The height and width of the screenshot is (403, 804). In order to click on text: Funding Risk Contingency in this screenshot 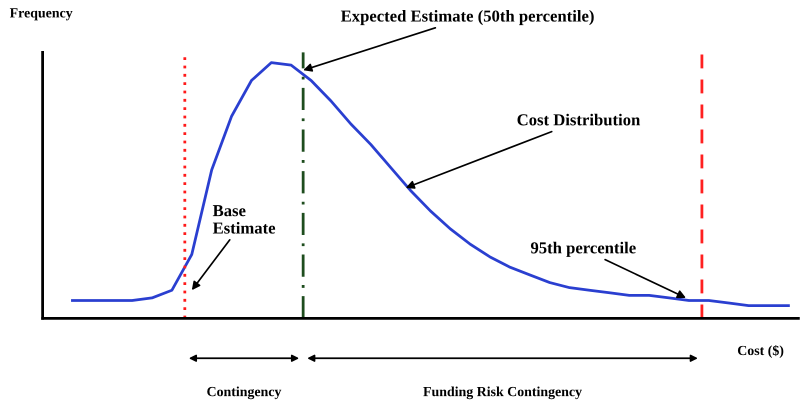, I will do `click(502, 393)`.